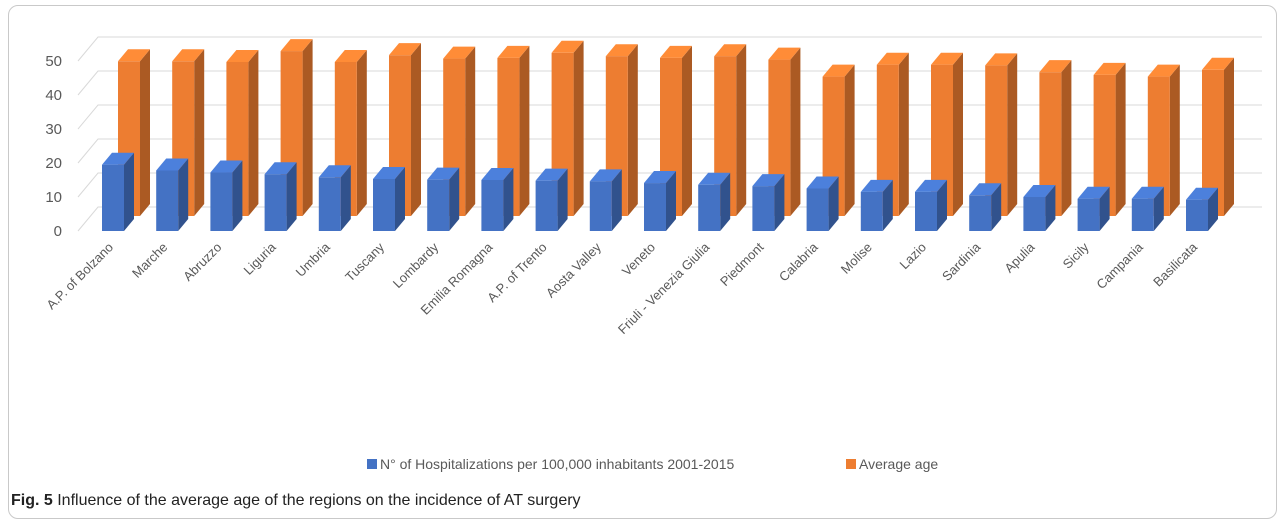  What do you see at coordinates (53, 95) in the screenshot?
I see `y-tick-label: 40` at bounding box center [53, 95].